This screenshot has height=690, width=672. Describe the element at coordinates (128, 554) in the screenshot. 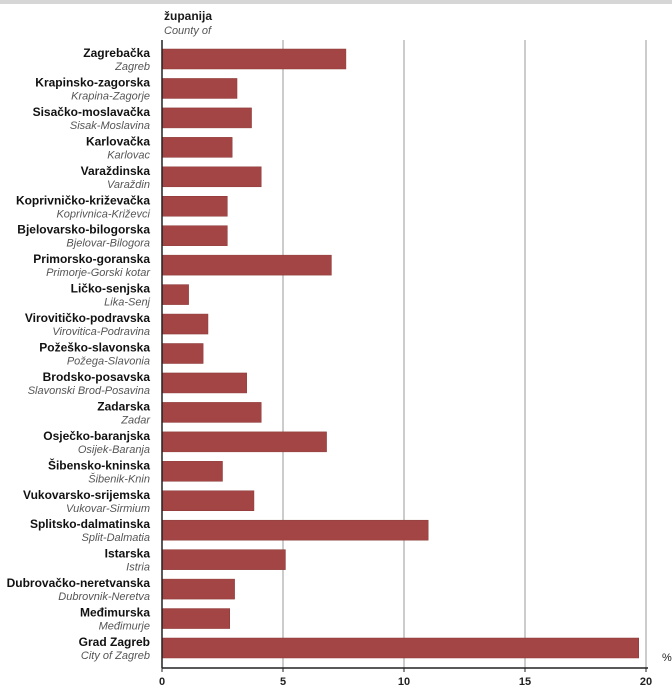

I see `category-label: Istarska` at that location.